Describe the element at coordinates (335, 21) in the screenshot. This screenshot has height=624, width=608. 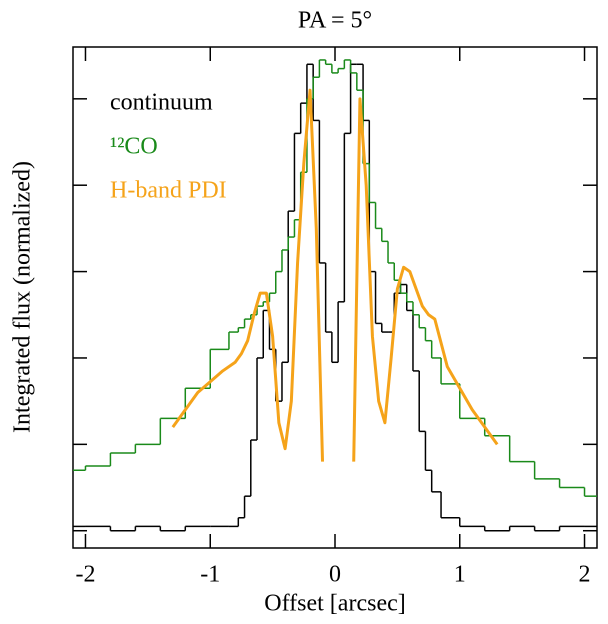
I see `chart-title: PA = 5°` at that location.